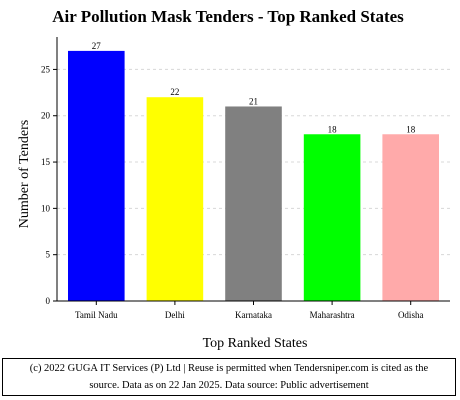  Describe the element at coordinates (48, 255) in the screenshot. I see `y-tick-label: 5` at that location.